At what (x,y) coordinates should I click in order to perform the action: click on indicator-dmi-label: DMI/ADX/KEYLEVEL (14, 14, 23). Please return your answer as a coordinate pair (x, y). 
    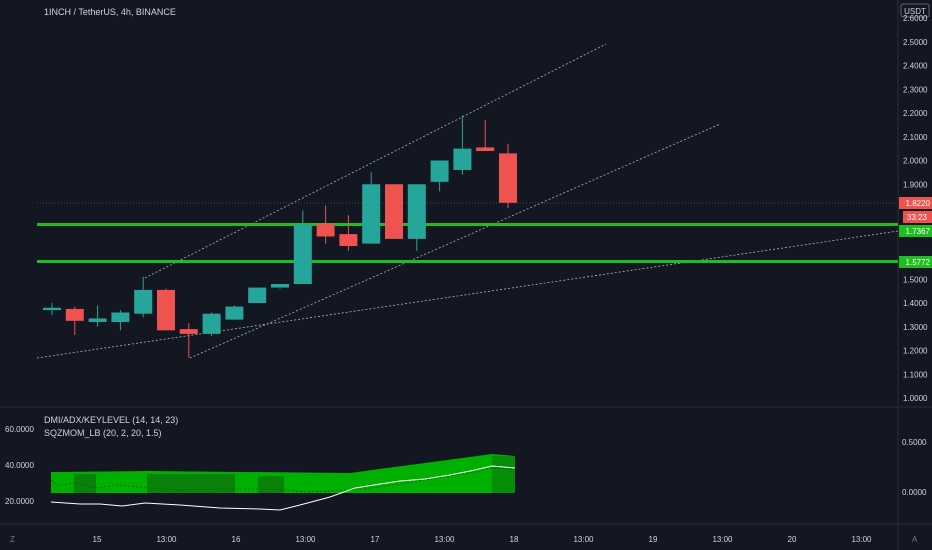
    Looking at the image, I should click on (111, 420).